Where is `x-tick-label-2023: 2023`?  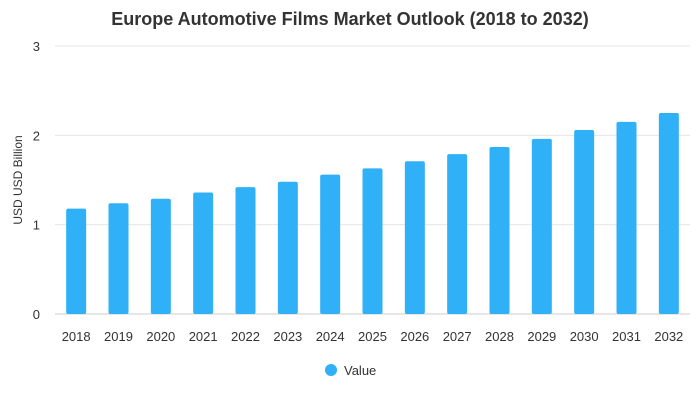 x-tick-label-2023: 2023 is located at coordinates (287, 336).